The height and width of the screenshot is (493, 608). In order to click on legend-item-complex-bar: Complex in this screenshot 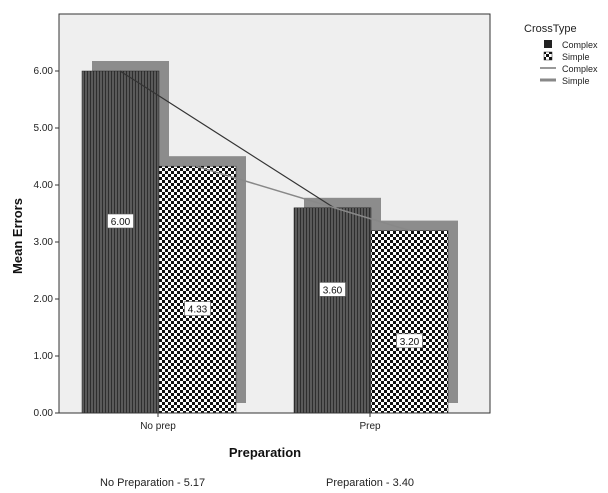, I will do `click(580, 45)`.